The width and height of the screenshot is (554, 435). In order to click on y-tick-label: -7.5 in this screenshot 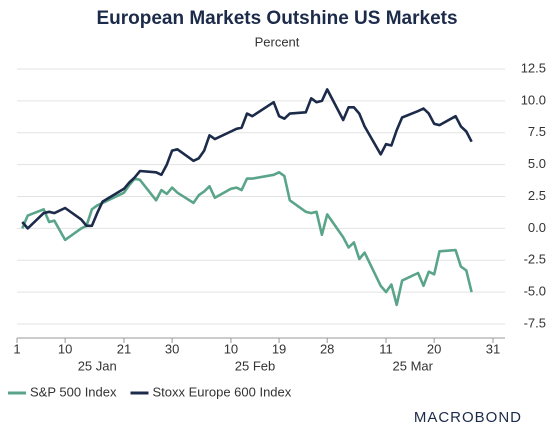, I will do `click(535, 322)`.